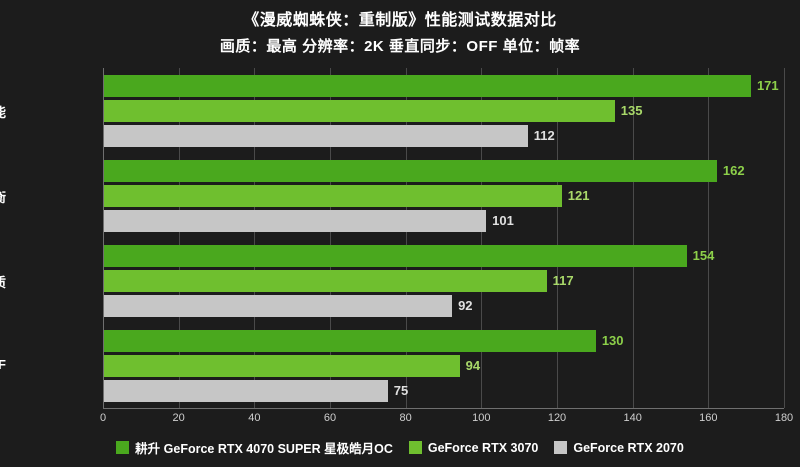 The image size is (800, 467). What do you see at coordinates (473, 365) in the screenshot?
I see `bar-value-label: 94` at bounding box center [473, 365].